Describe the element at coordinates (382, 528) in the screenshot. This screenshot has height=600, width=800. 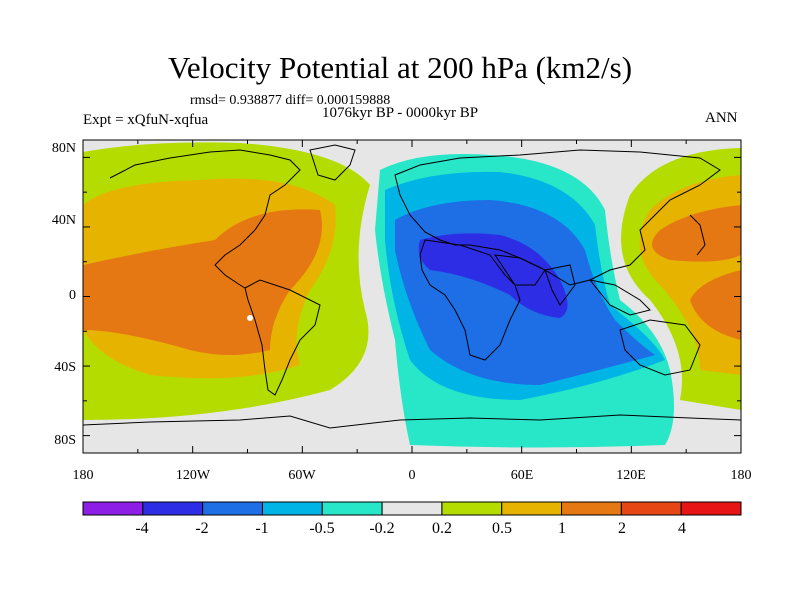
I see `colorbar-label: -0.2` at that location.